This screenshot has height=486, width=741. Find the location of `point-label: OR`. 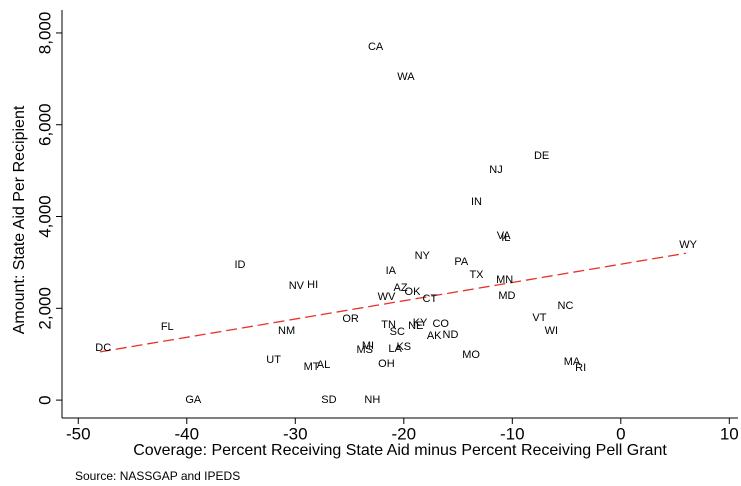

point-label: OR is located at coordinates (350, 319).